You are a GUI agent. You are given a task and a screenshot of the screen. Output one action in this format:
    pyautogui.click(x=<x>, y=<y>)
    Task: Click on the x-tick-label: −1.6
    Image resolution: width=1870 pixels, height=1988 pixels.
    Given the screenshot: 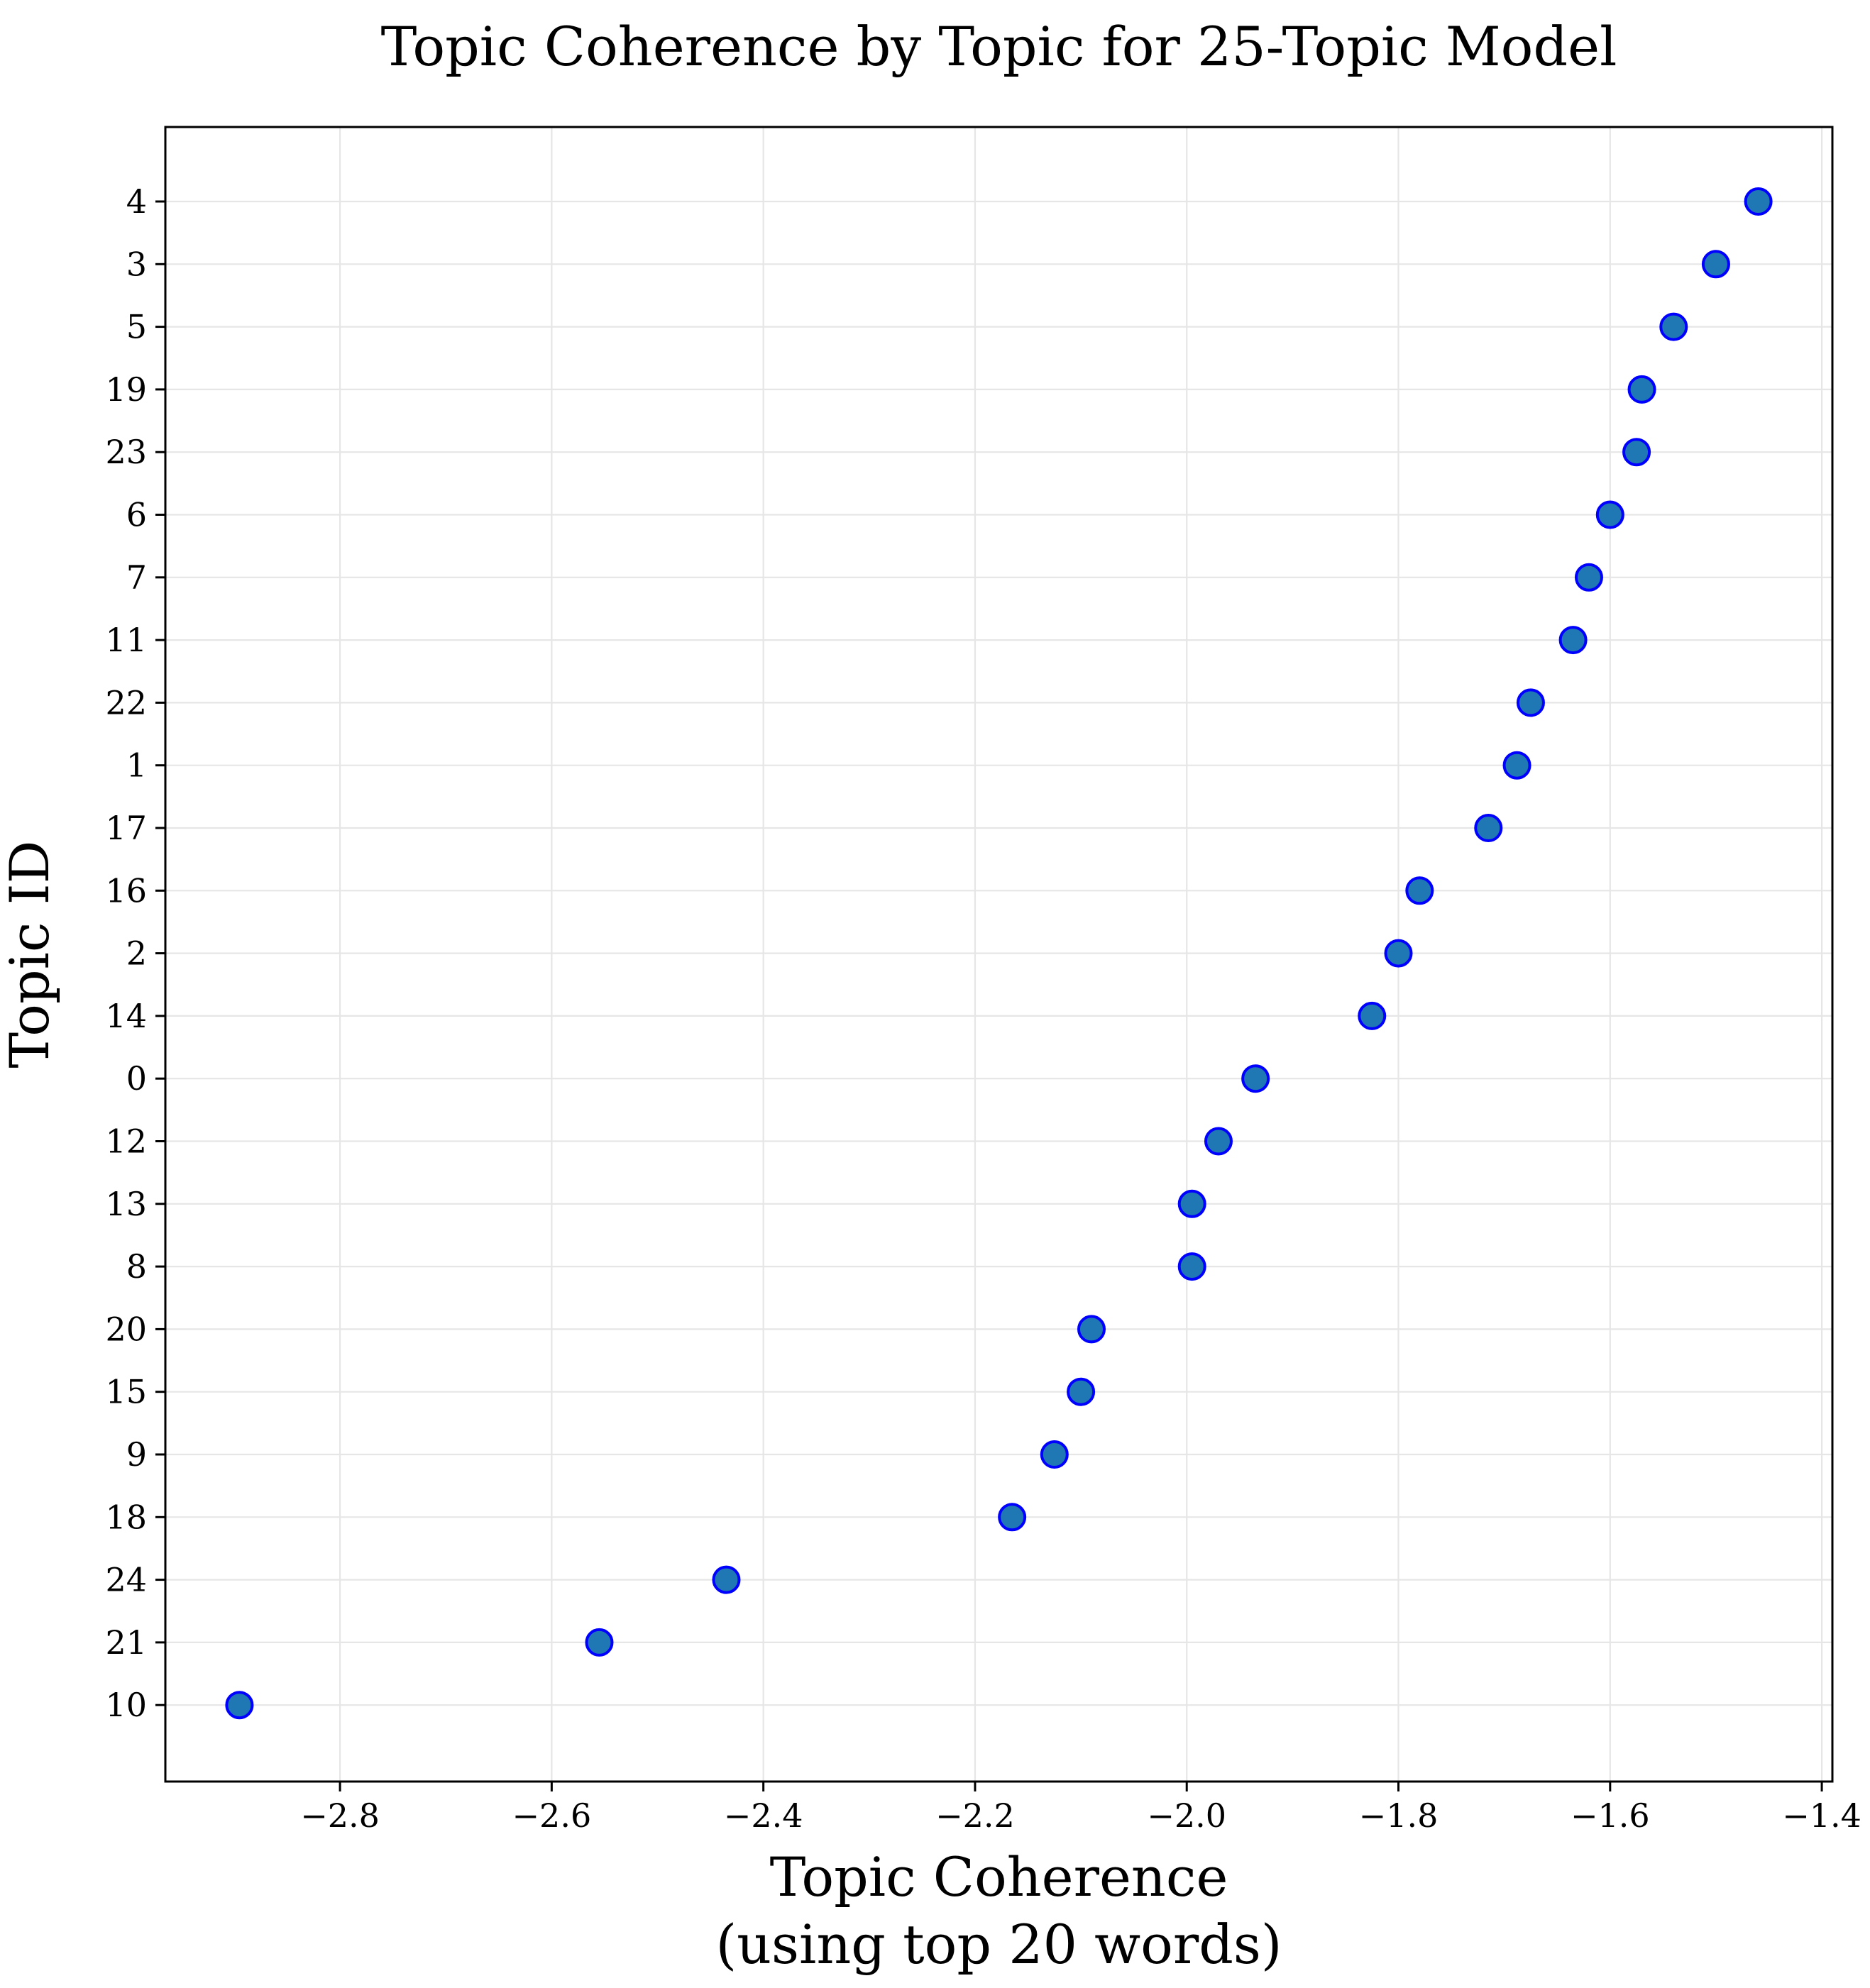 What is the action you would take?
    pyautogui.click(x=1610, y=1815)
    